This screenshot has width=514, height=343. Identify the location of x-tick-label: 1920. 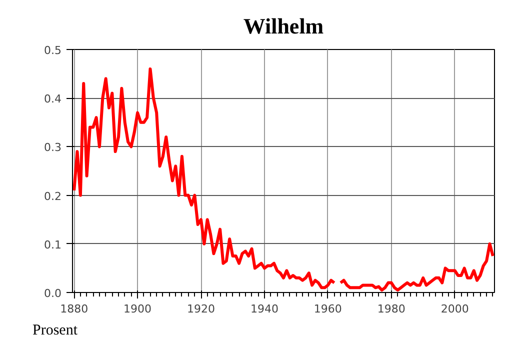
(201, 309).